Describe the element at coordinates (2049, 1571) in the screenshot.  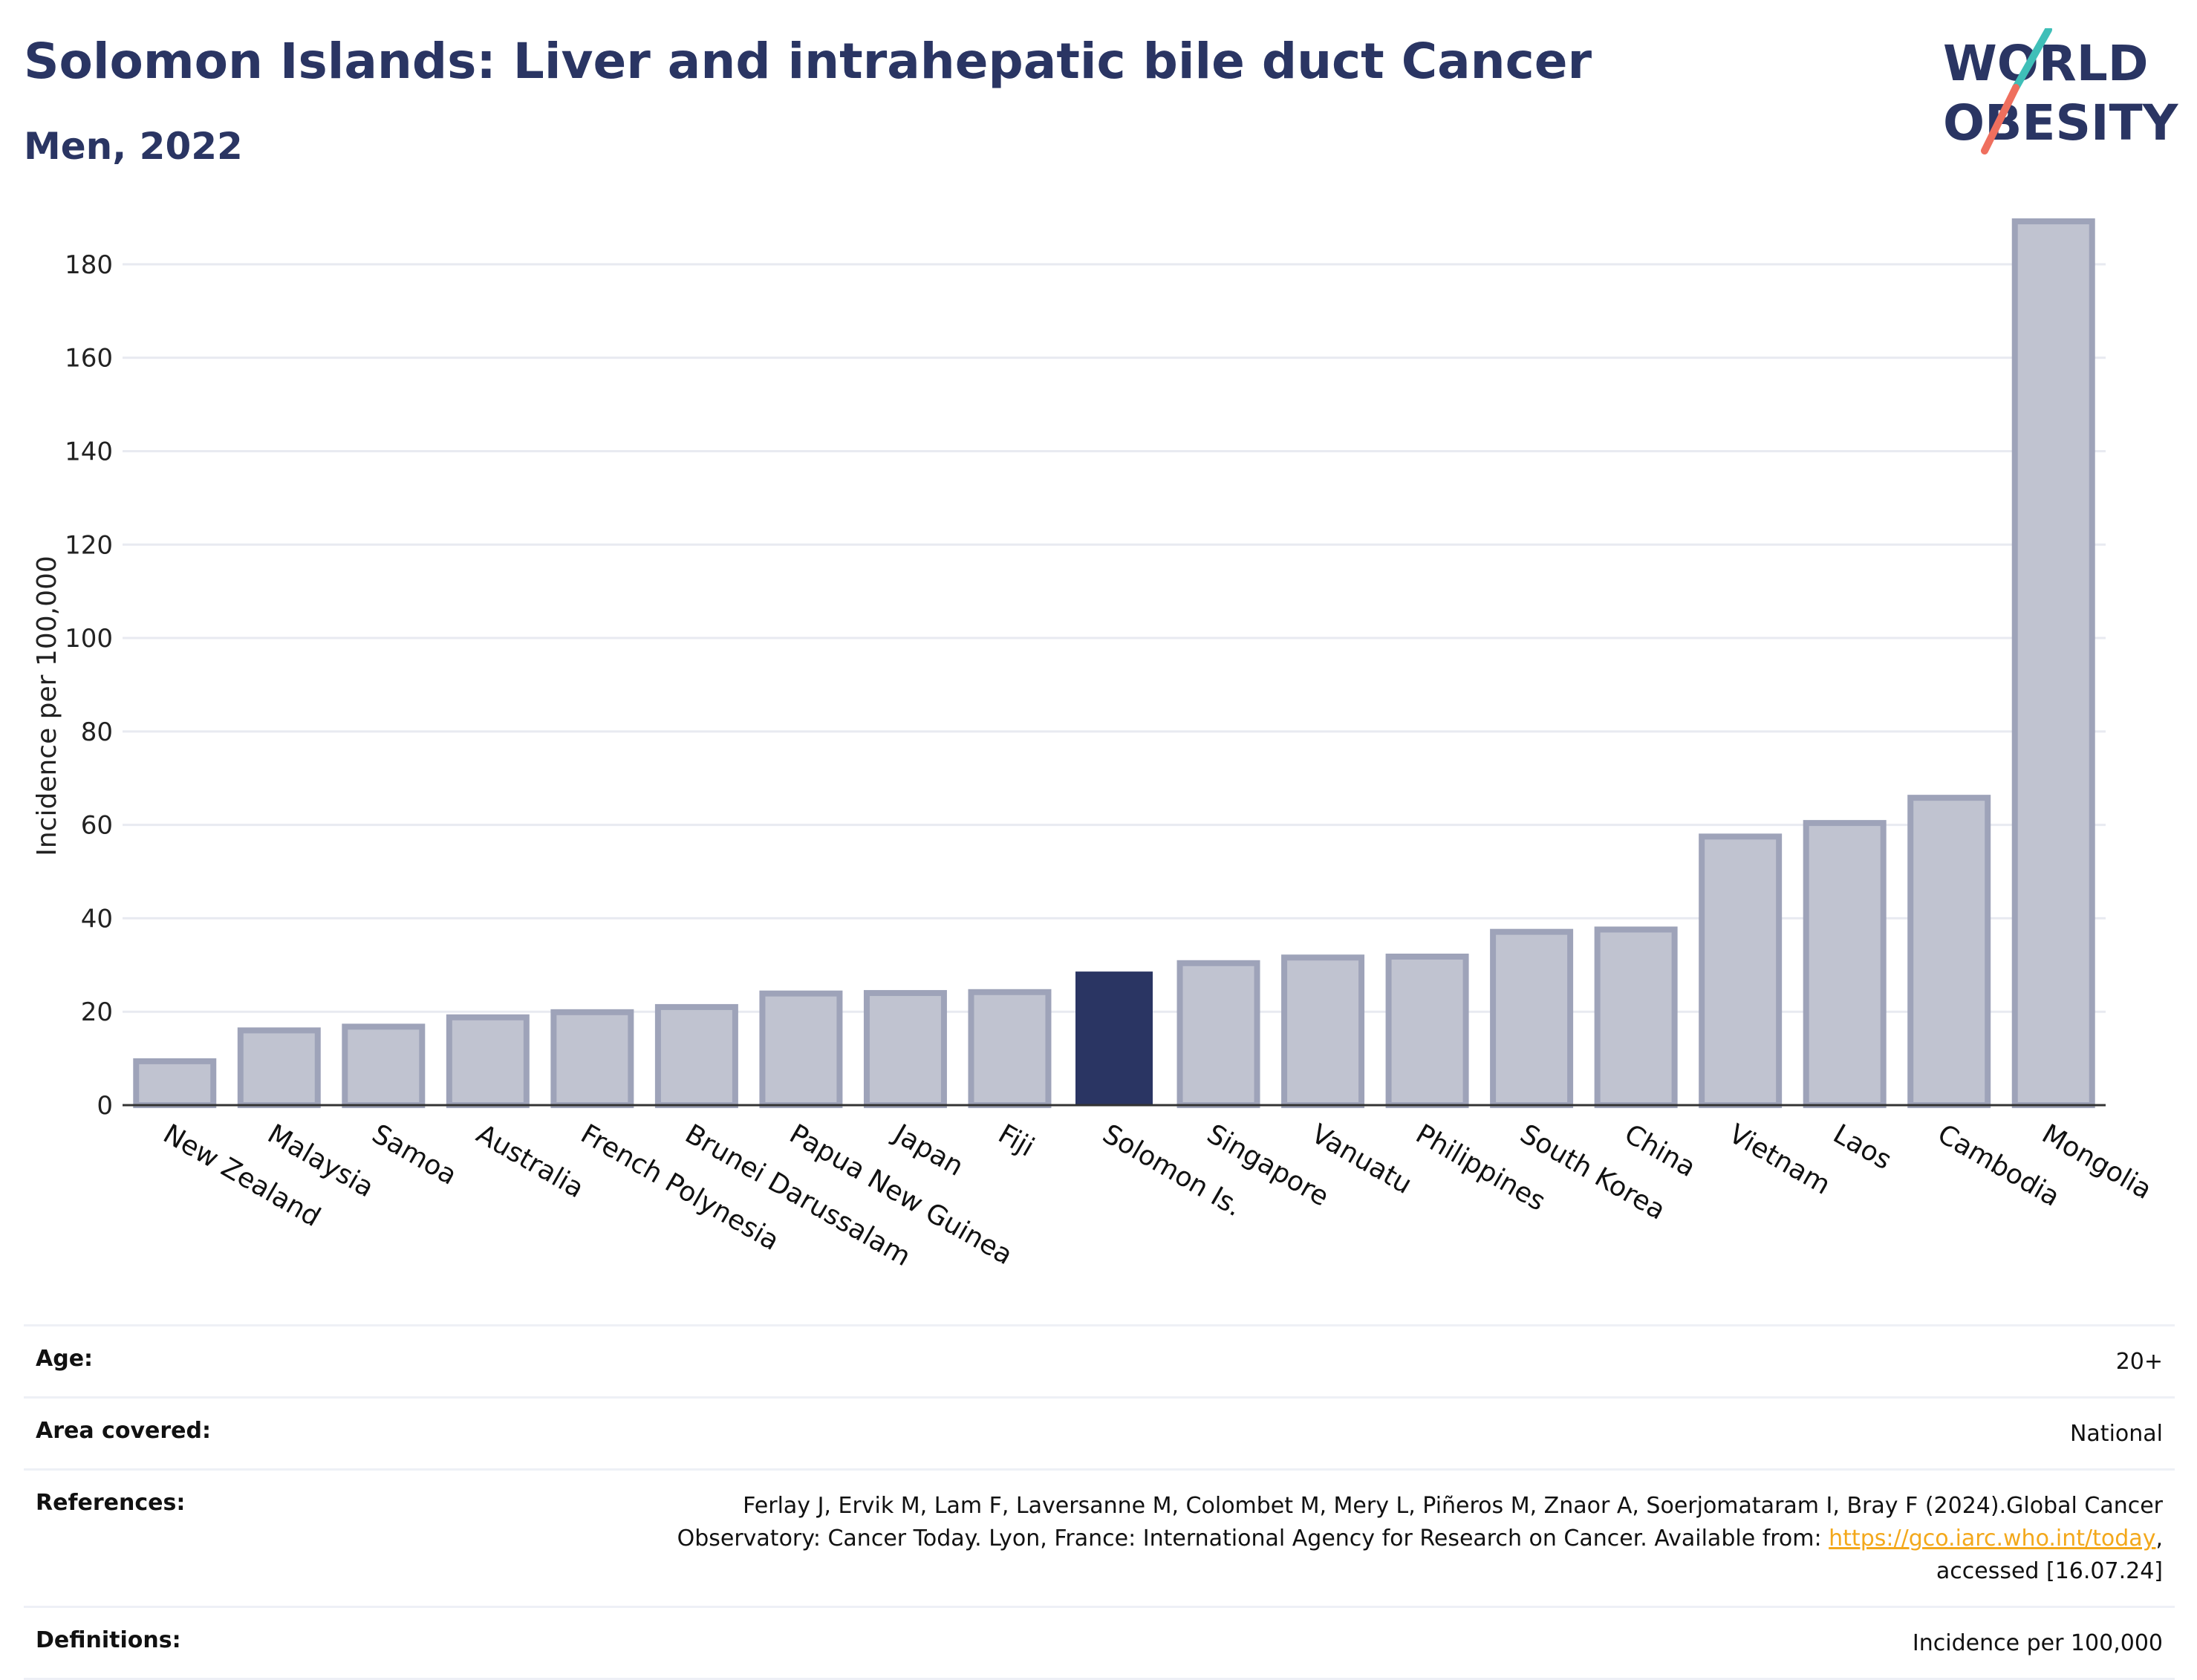
I see `references-line3: accessed [16.07.24]` at that location.